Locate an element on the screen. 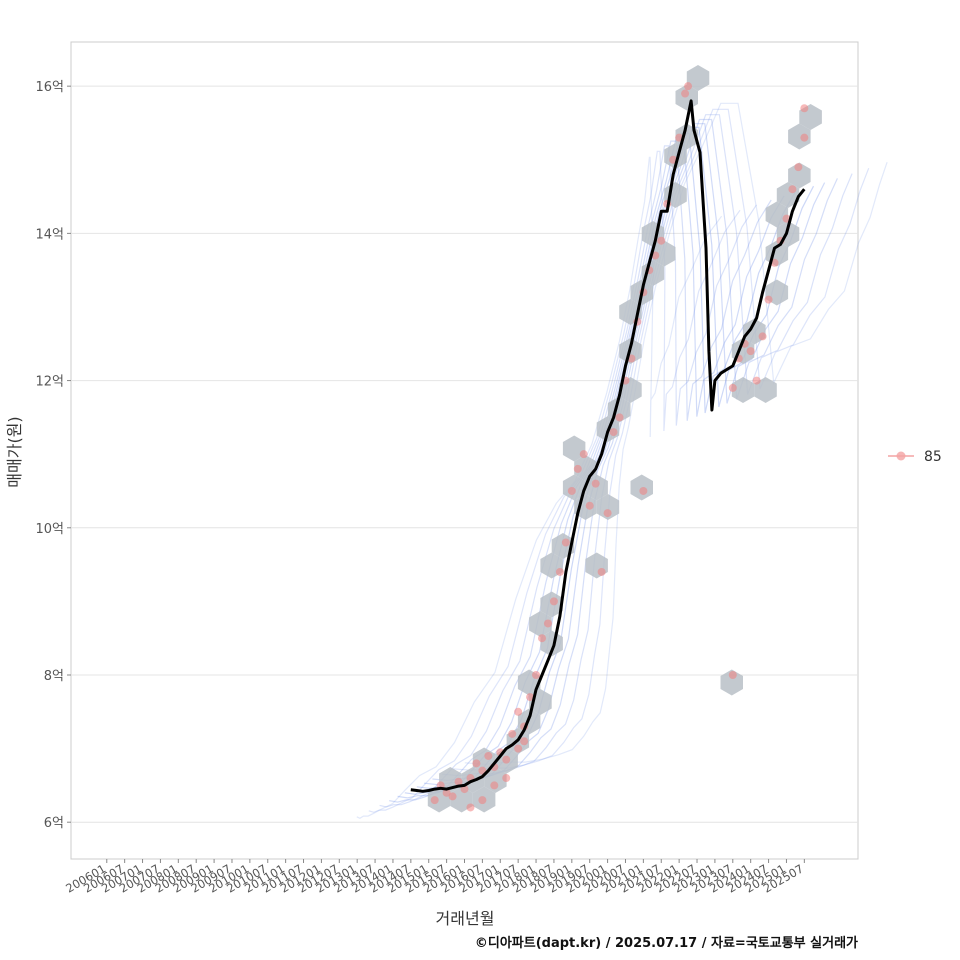 This screenshot has width=960, height=960. y-tick-label: 6억 is located at coordinates (54, 823).